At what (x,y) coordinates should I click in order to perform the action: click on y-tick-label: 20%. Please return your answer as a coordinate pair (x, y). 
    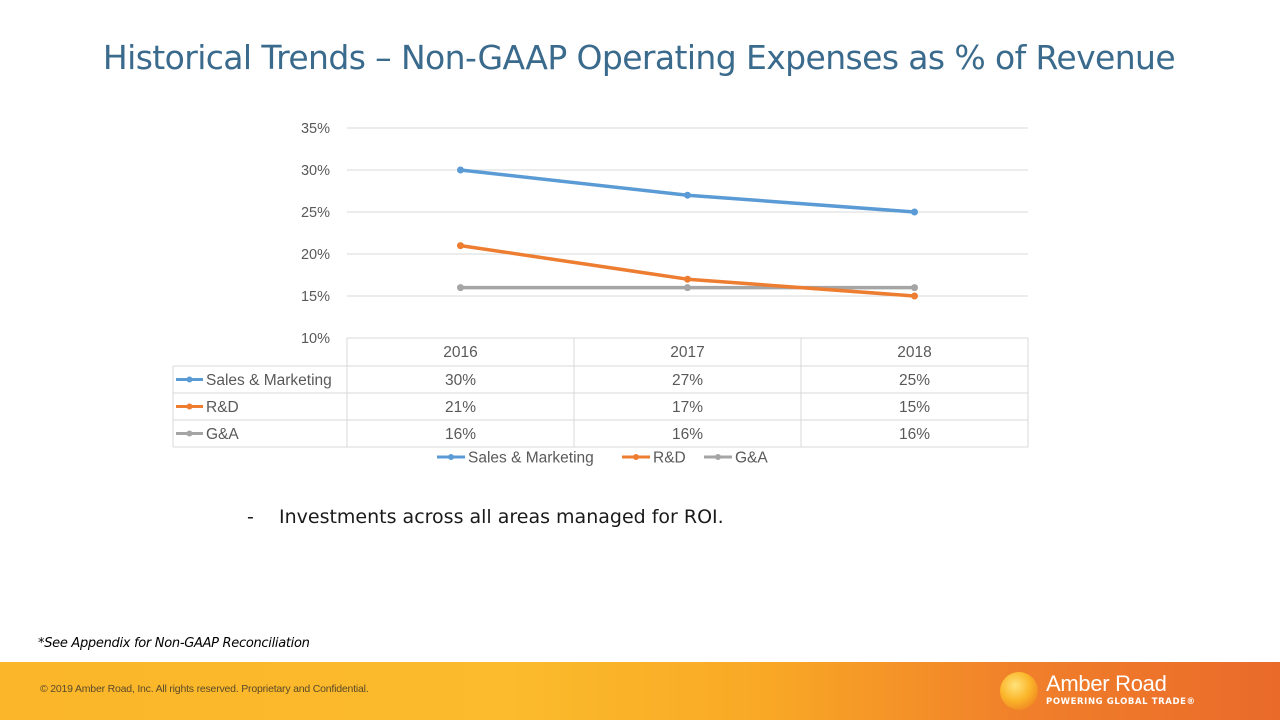
    Looking at the image, I should click on (315, 255).